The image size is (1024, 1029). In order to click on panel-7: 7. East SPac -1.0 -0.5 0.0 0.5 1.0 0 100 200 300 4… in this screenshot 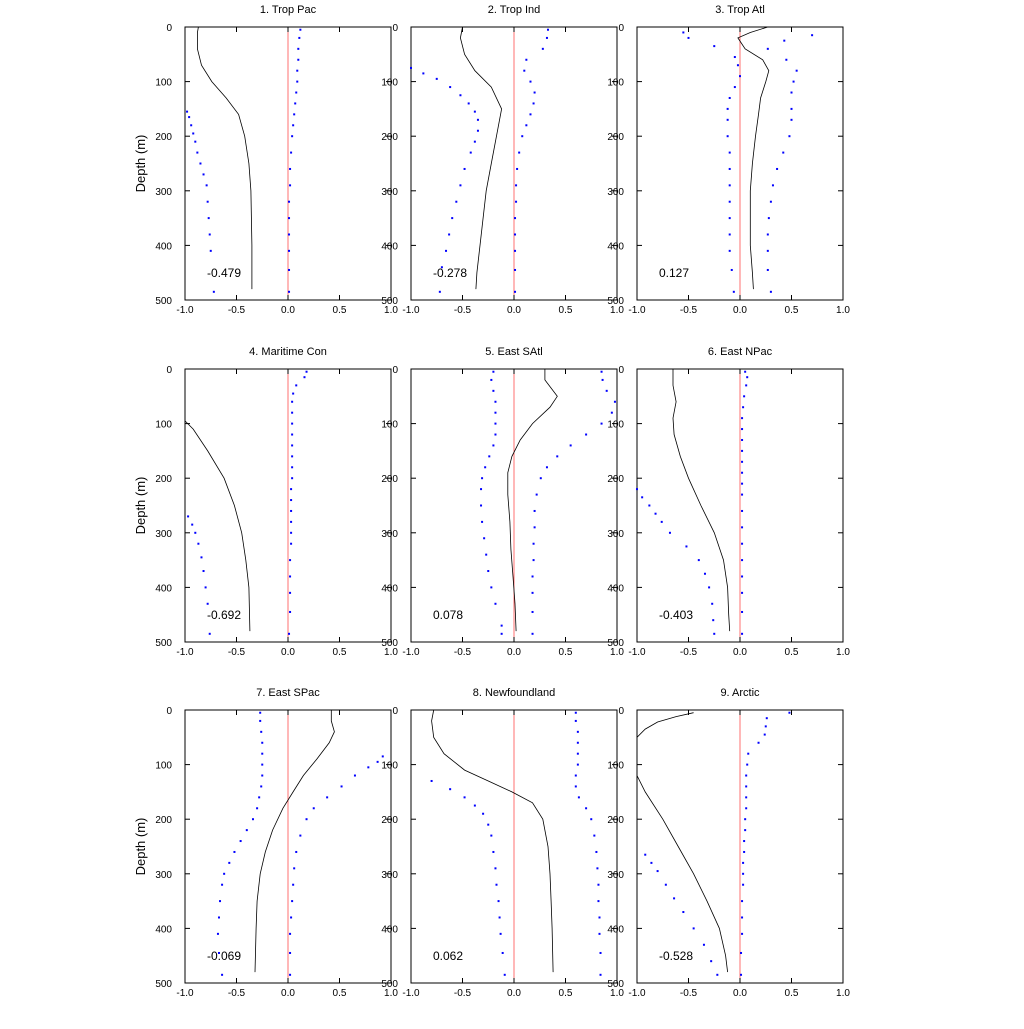, I will do `click(265, 843)`.